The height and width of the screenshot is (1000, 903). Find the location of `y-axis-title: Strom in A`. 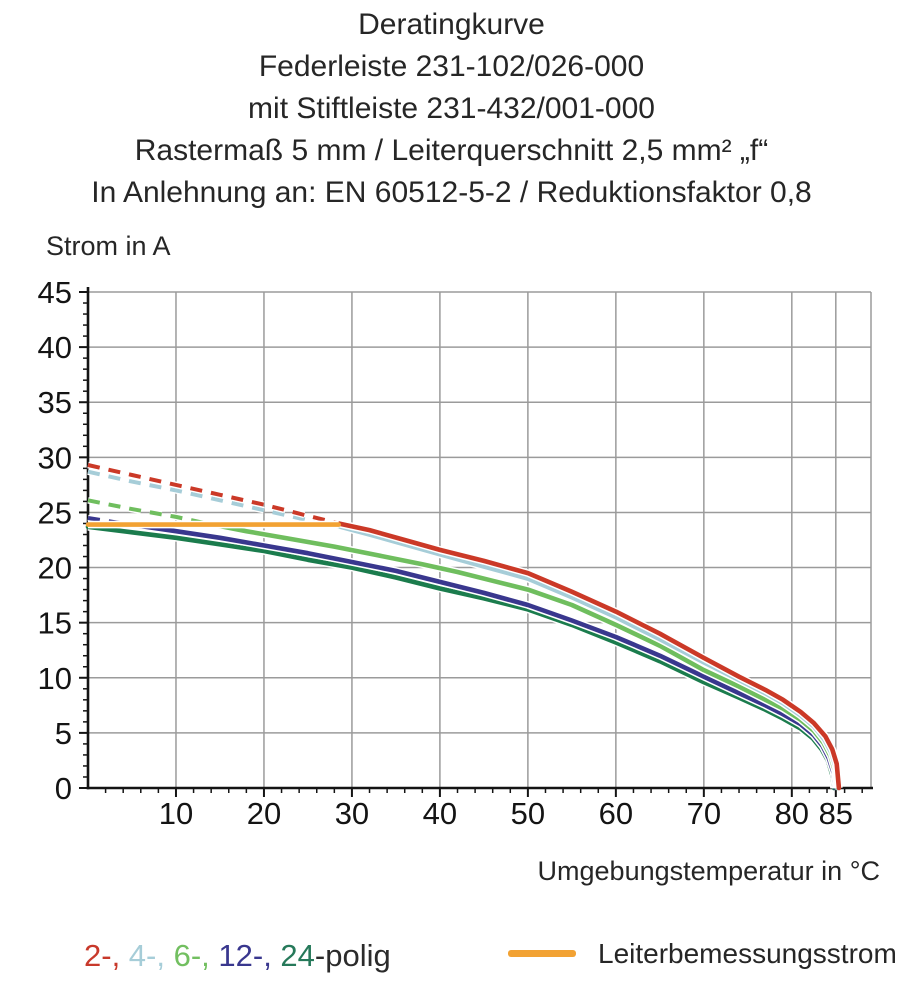

y-axis-title: Strom in A is located at coordinates (108, 246).